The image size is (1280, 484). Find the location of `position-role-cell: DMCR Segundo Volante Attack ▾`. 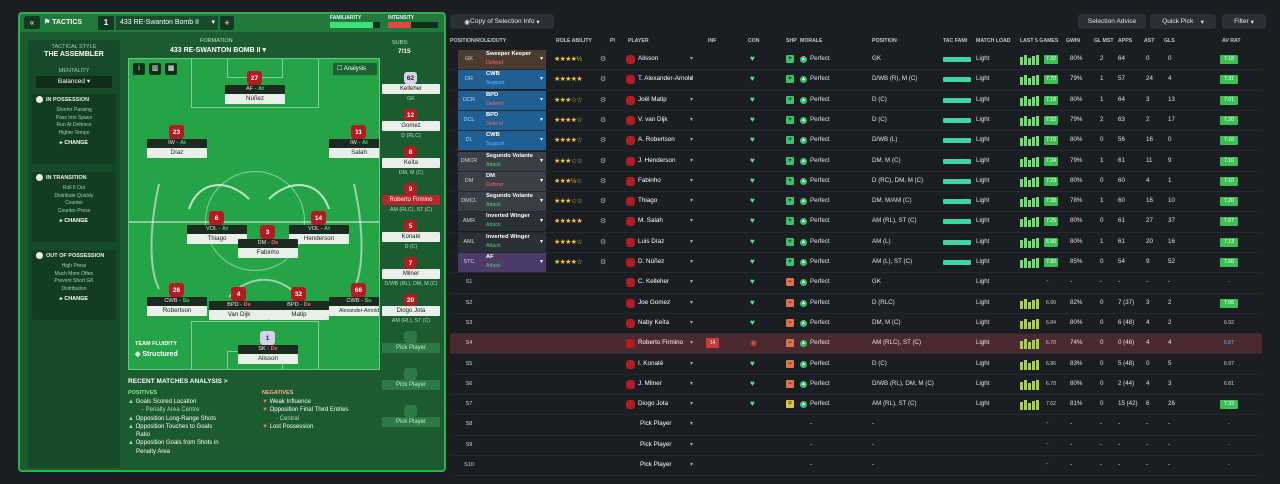

position-role-cell: DMCR Segundo Volante Attack ▾ is located at coordinates (502, 161).